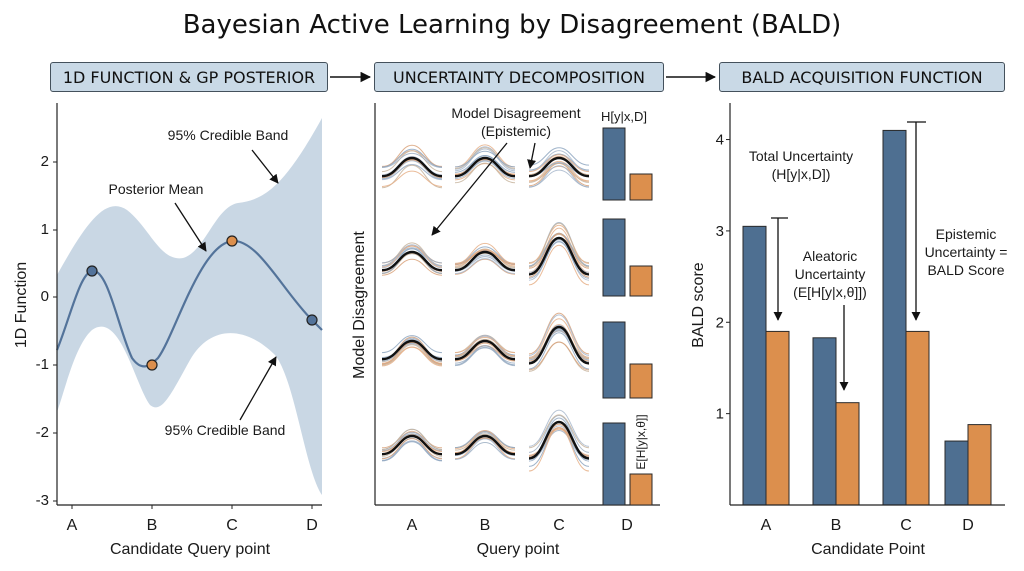  Describe the element at coordinates (228, 135) in the screenshot. I see `annotation-band-top: 95% Credible Band` at that location.